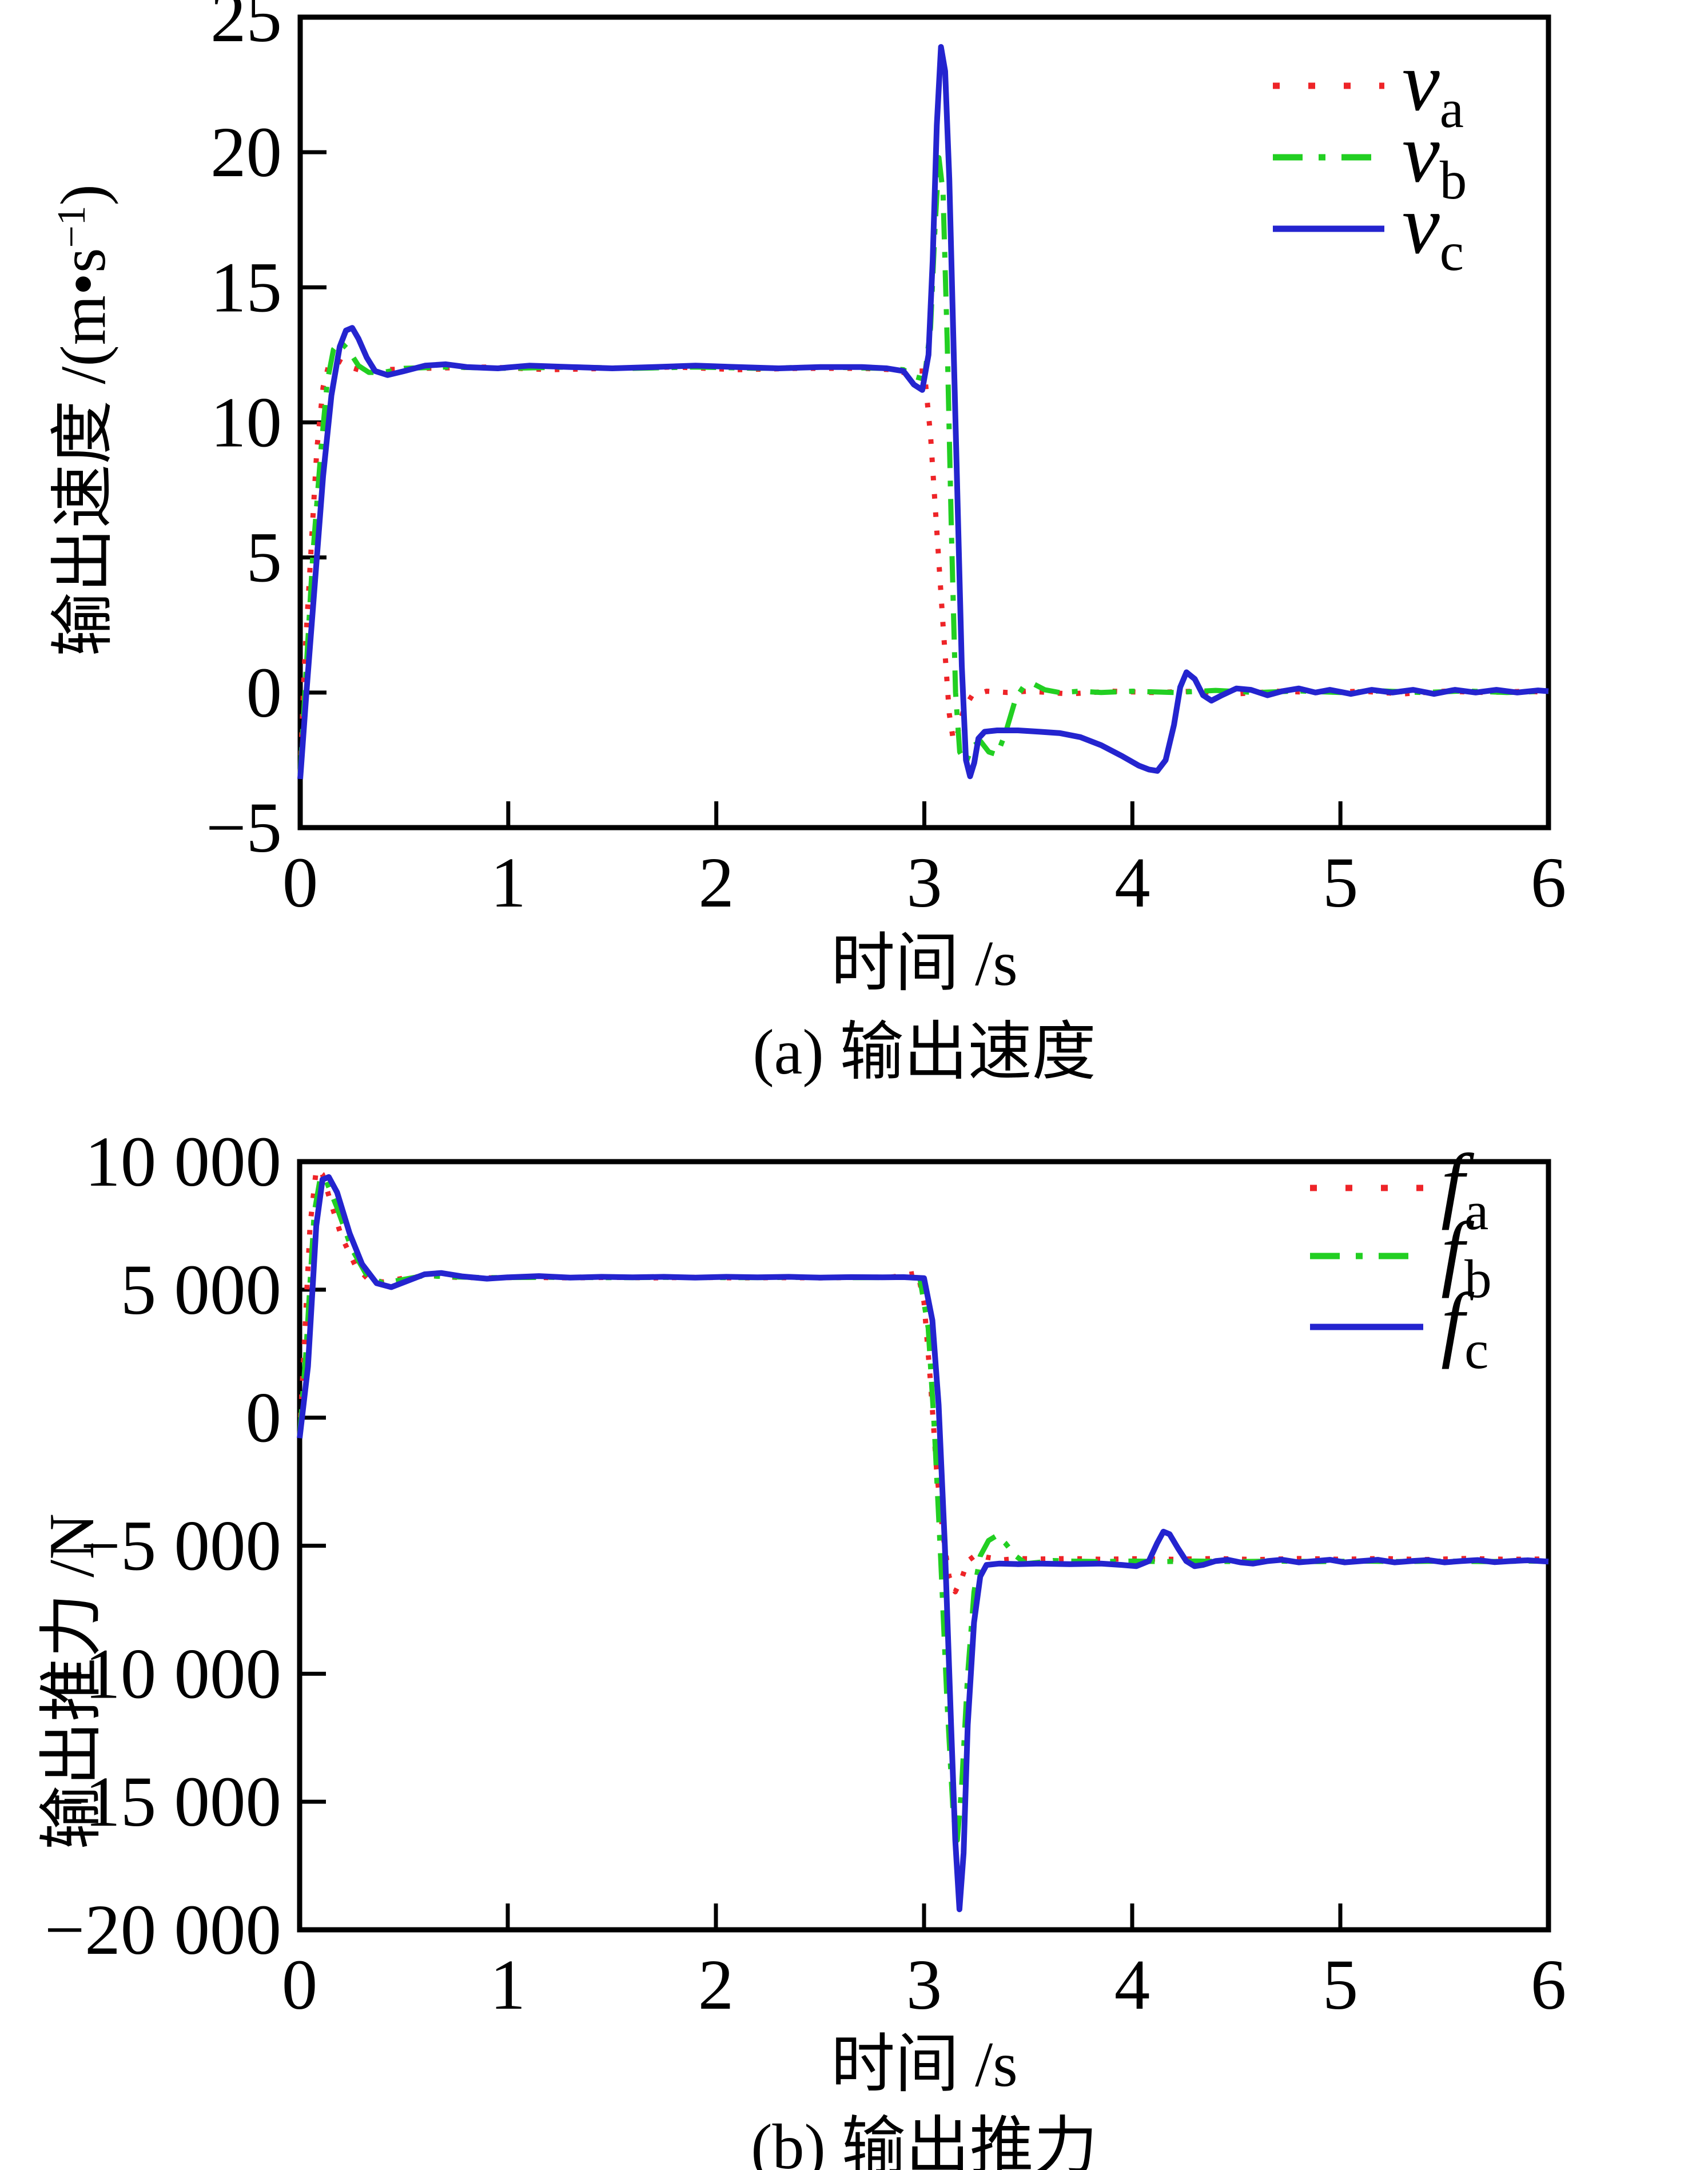 The width and height of the screenshot is (1708, 2170). What do you see at coordinates (183, 1162) in the screenshot?
I see `chart-b-y-tick-label: 10 000` at bounding box center [183, 1162].